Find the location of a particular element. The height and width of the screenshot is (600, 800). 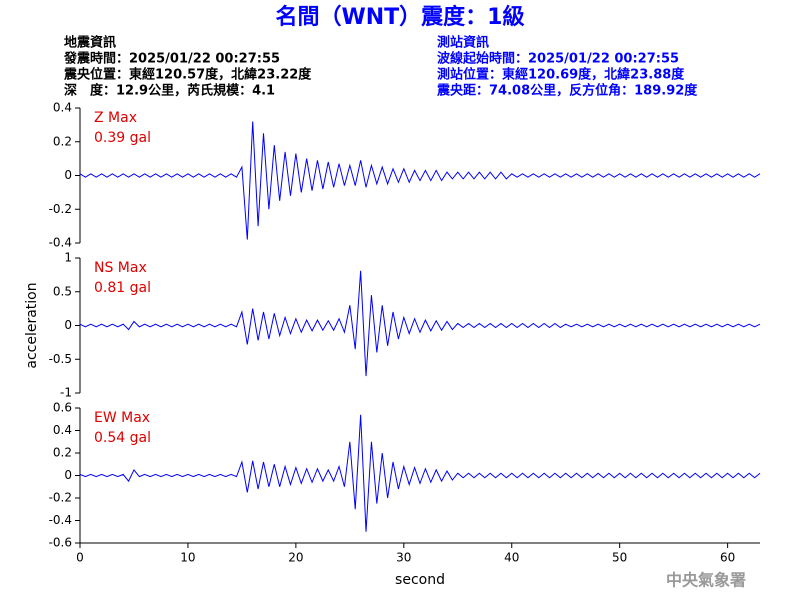

title: 名間（WNT）震度：1級 is located at coordinates (400, 17).